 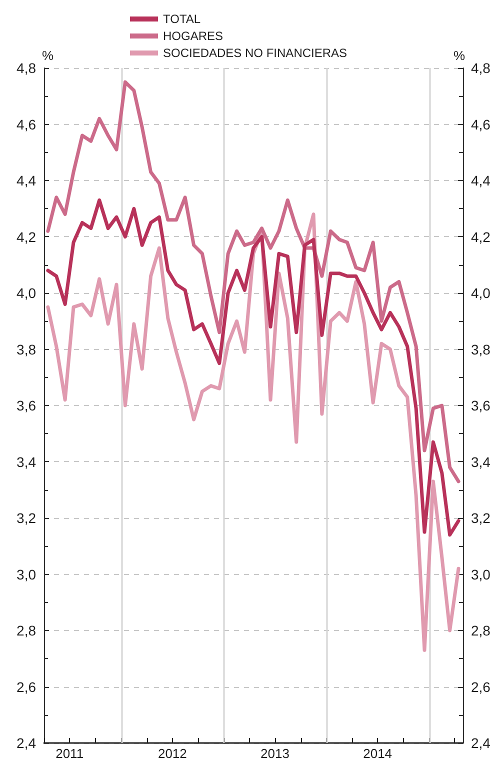 I want to click on y2-tick-label: 4,8, so click(x=481, y=68).